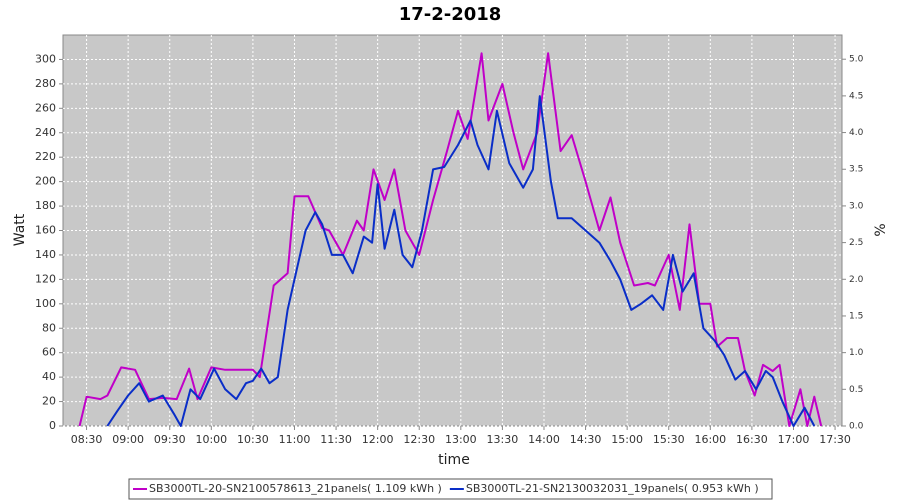 This screenshot has width=900, height=504. What do you see at coordinates (503, 439) in the screenshot?
I see `x-tick-label: 13:30` at bounding box center [503, 439].